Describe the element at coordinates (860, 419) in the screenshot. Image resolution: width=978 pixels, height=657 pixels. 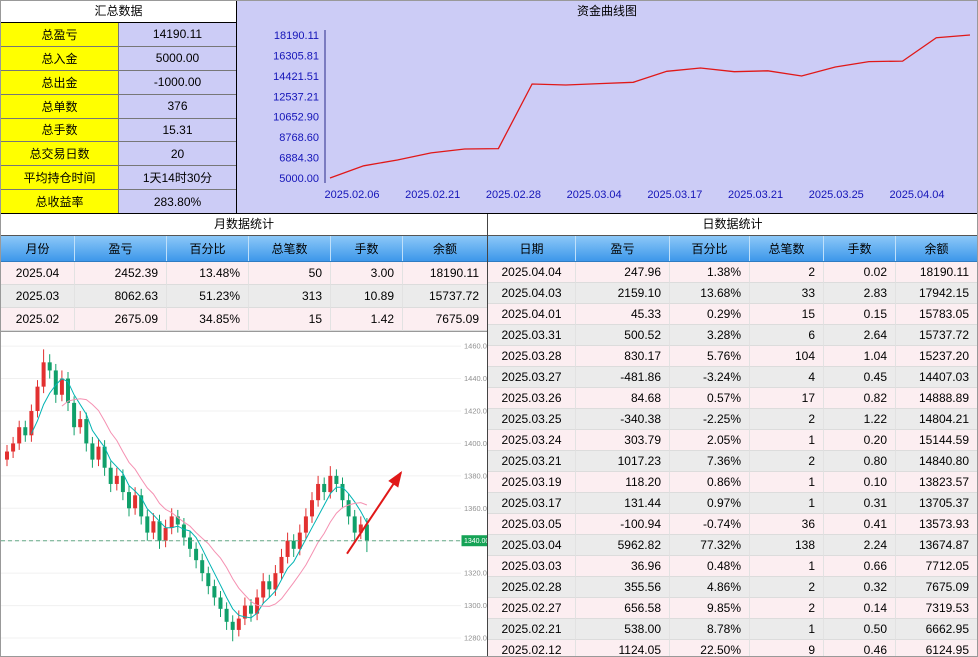
I see `table-cell: 1.22` at that location.